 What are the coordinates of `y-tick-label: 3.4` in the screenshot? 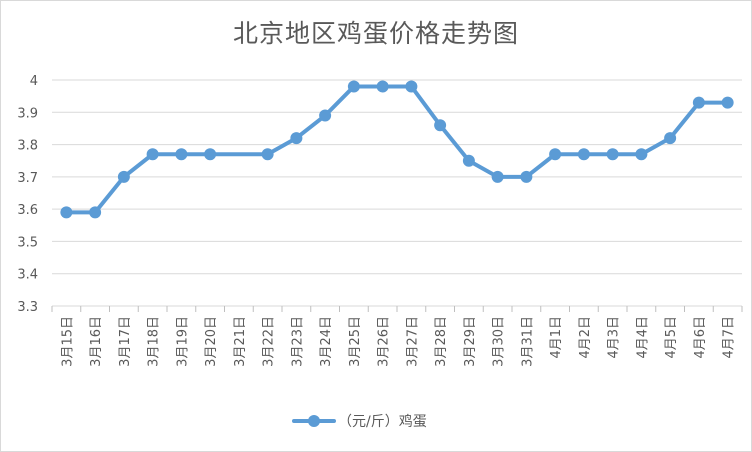 It's located at (27, 275).